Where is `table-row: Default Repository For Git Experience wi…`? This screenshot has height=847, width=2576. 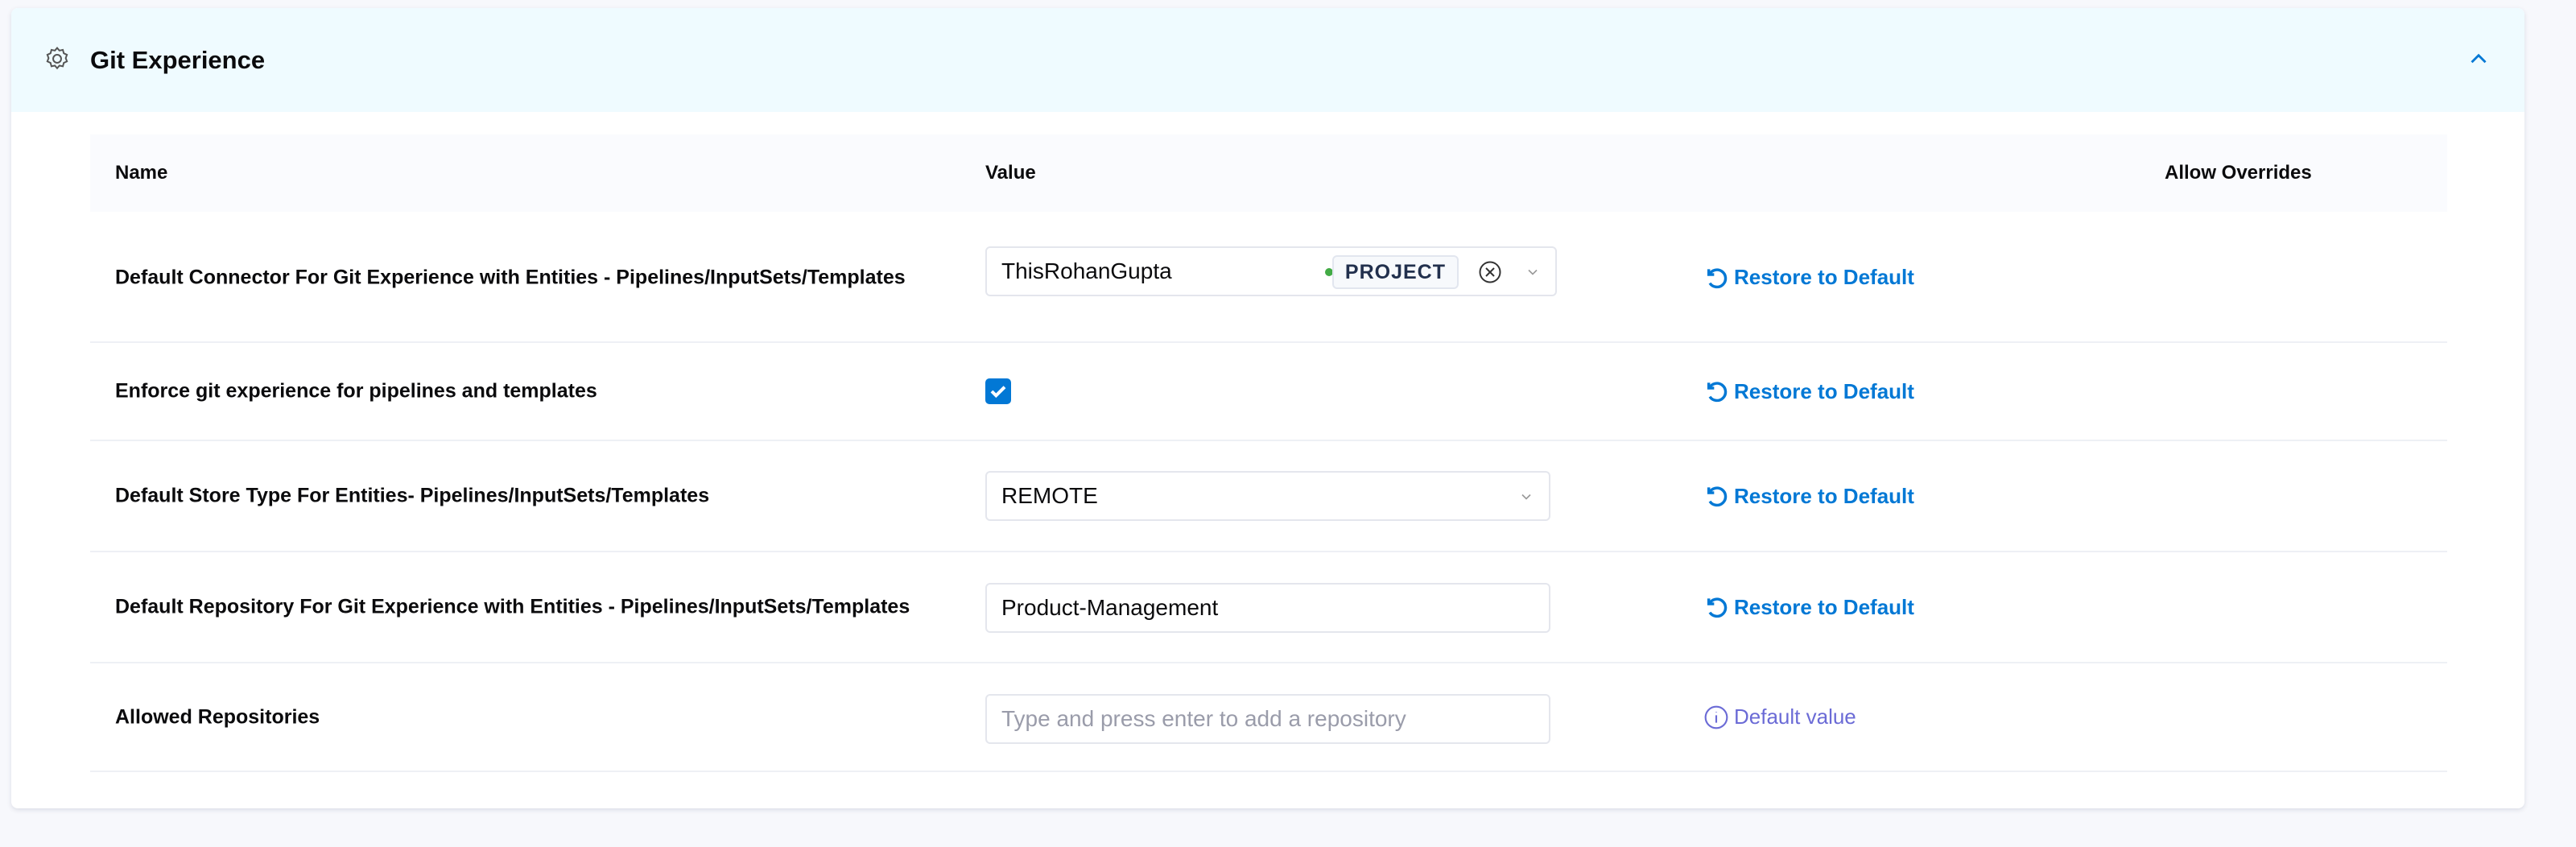
table-row: Default Repository For Git Experience wi… is located at coordinates (1268, 607).